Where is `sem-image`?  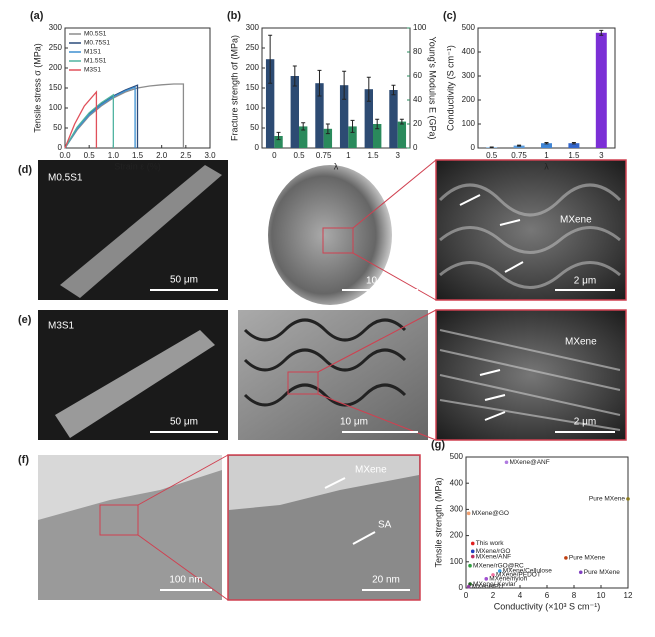
sem-image is located at coordinates (531, 230).